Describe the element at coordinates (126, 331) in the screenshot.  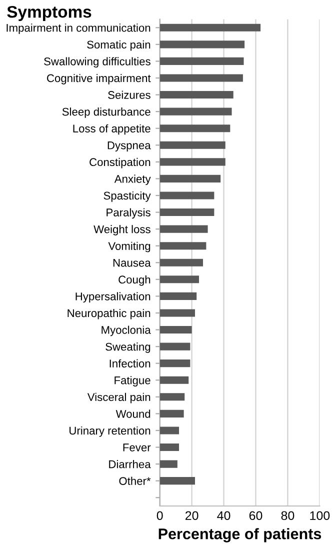
I see `y-tick-label: Myoclonia` at that location.